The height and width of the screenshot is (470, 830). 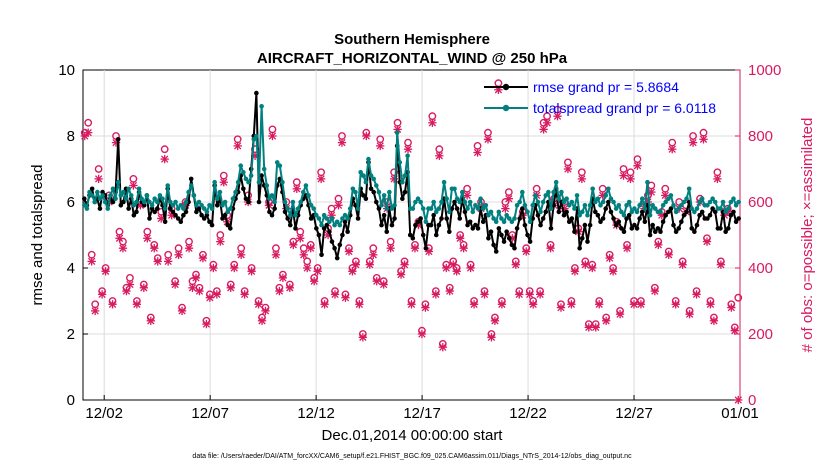 What do you see at coordinates (71, 400) in the screenshot?
I see `y-tick-label: 0` at bounding box center [71, 400].